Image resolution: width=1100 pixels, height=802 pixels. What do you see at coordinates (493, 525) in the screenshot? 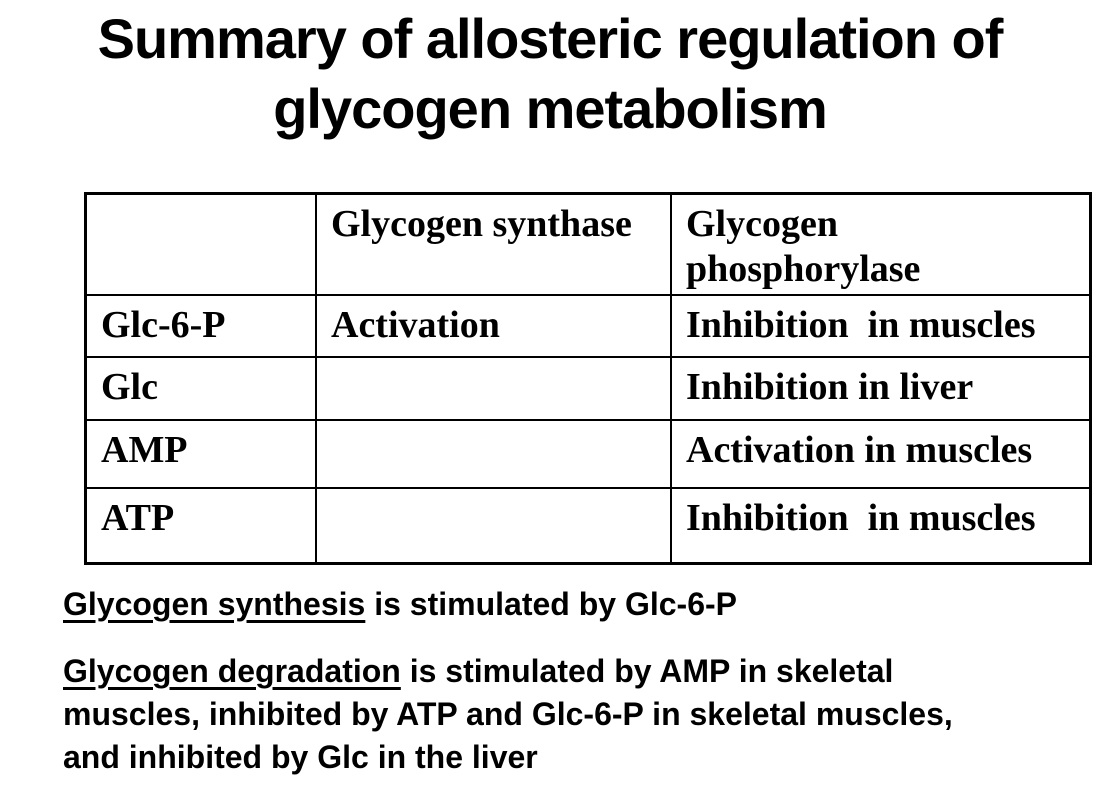
I see `cell-atp-synthase` at bounding box center [493, 525].